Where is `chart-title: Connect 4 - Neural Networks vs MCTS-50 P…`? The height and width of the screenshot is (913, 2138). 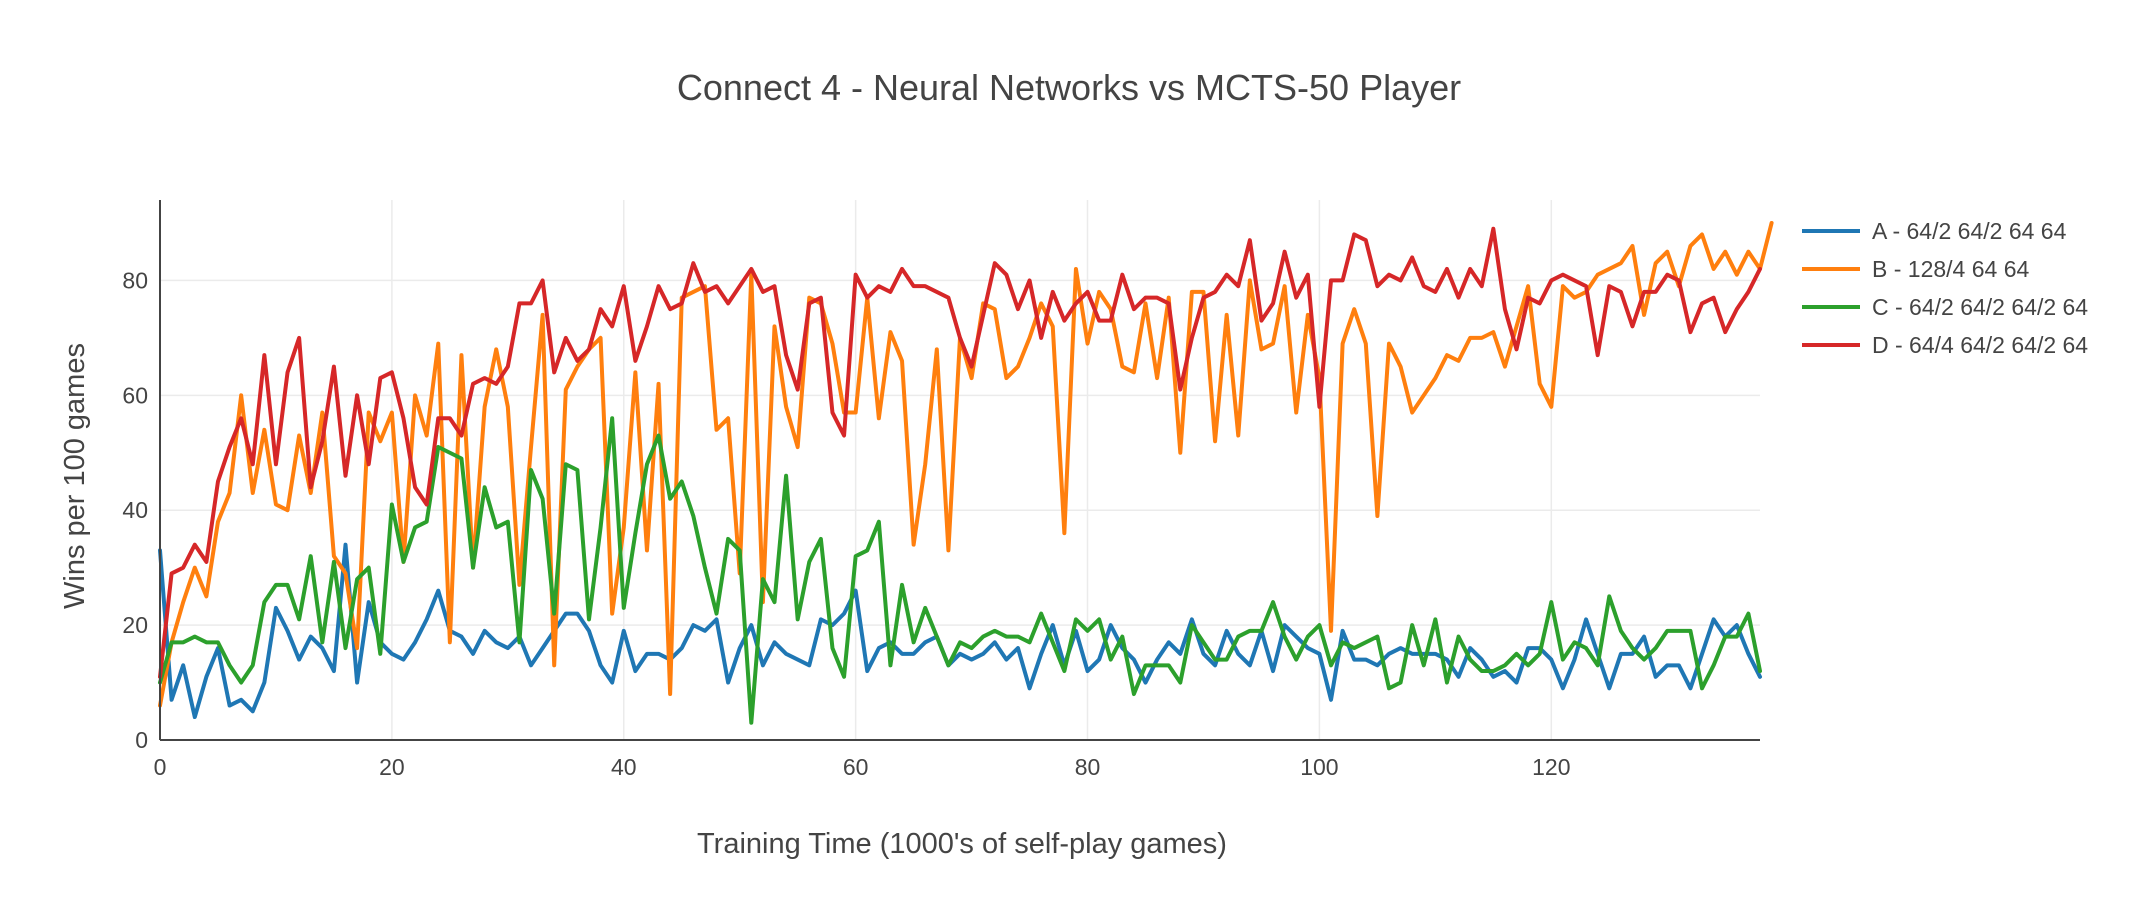 chart-title: Connect 4 - Neural Networks vs MCTS-50 P… is located at coordinates (1069, 87).